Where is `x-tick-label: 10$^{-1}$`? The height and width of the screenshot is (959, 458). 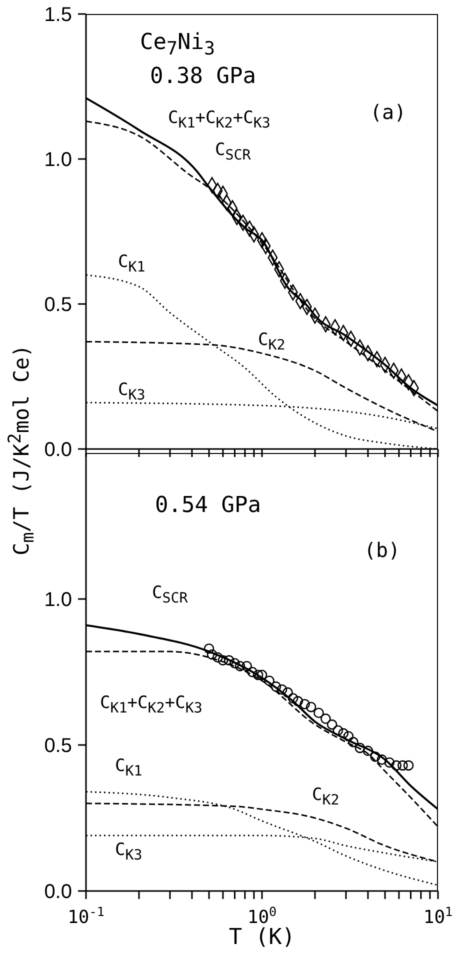
x-tick-label: 10$^{-1}$ is located at coordinates (86, 916).